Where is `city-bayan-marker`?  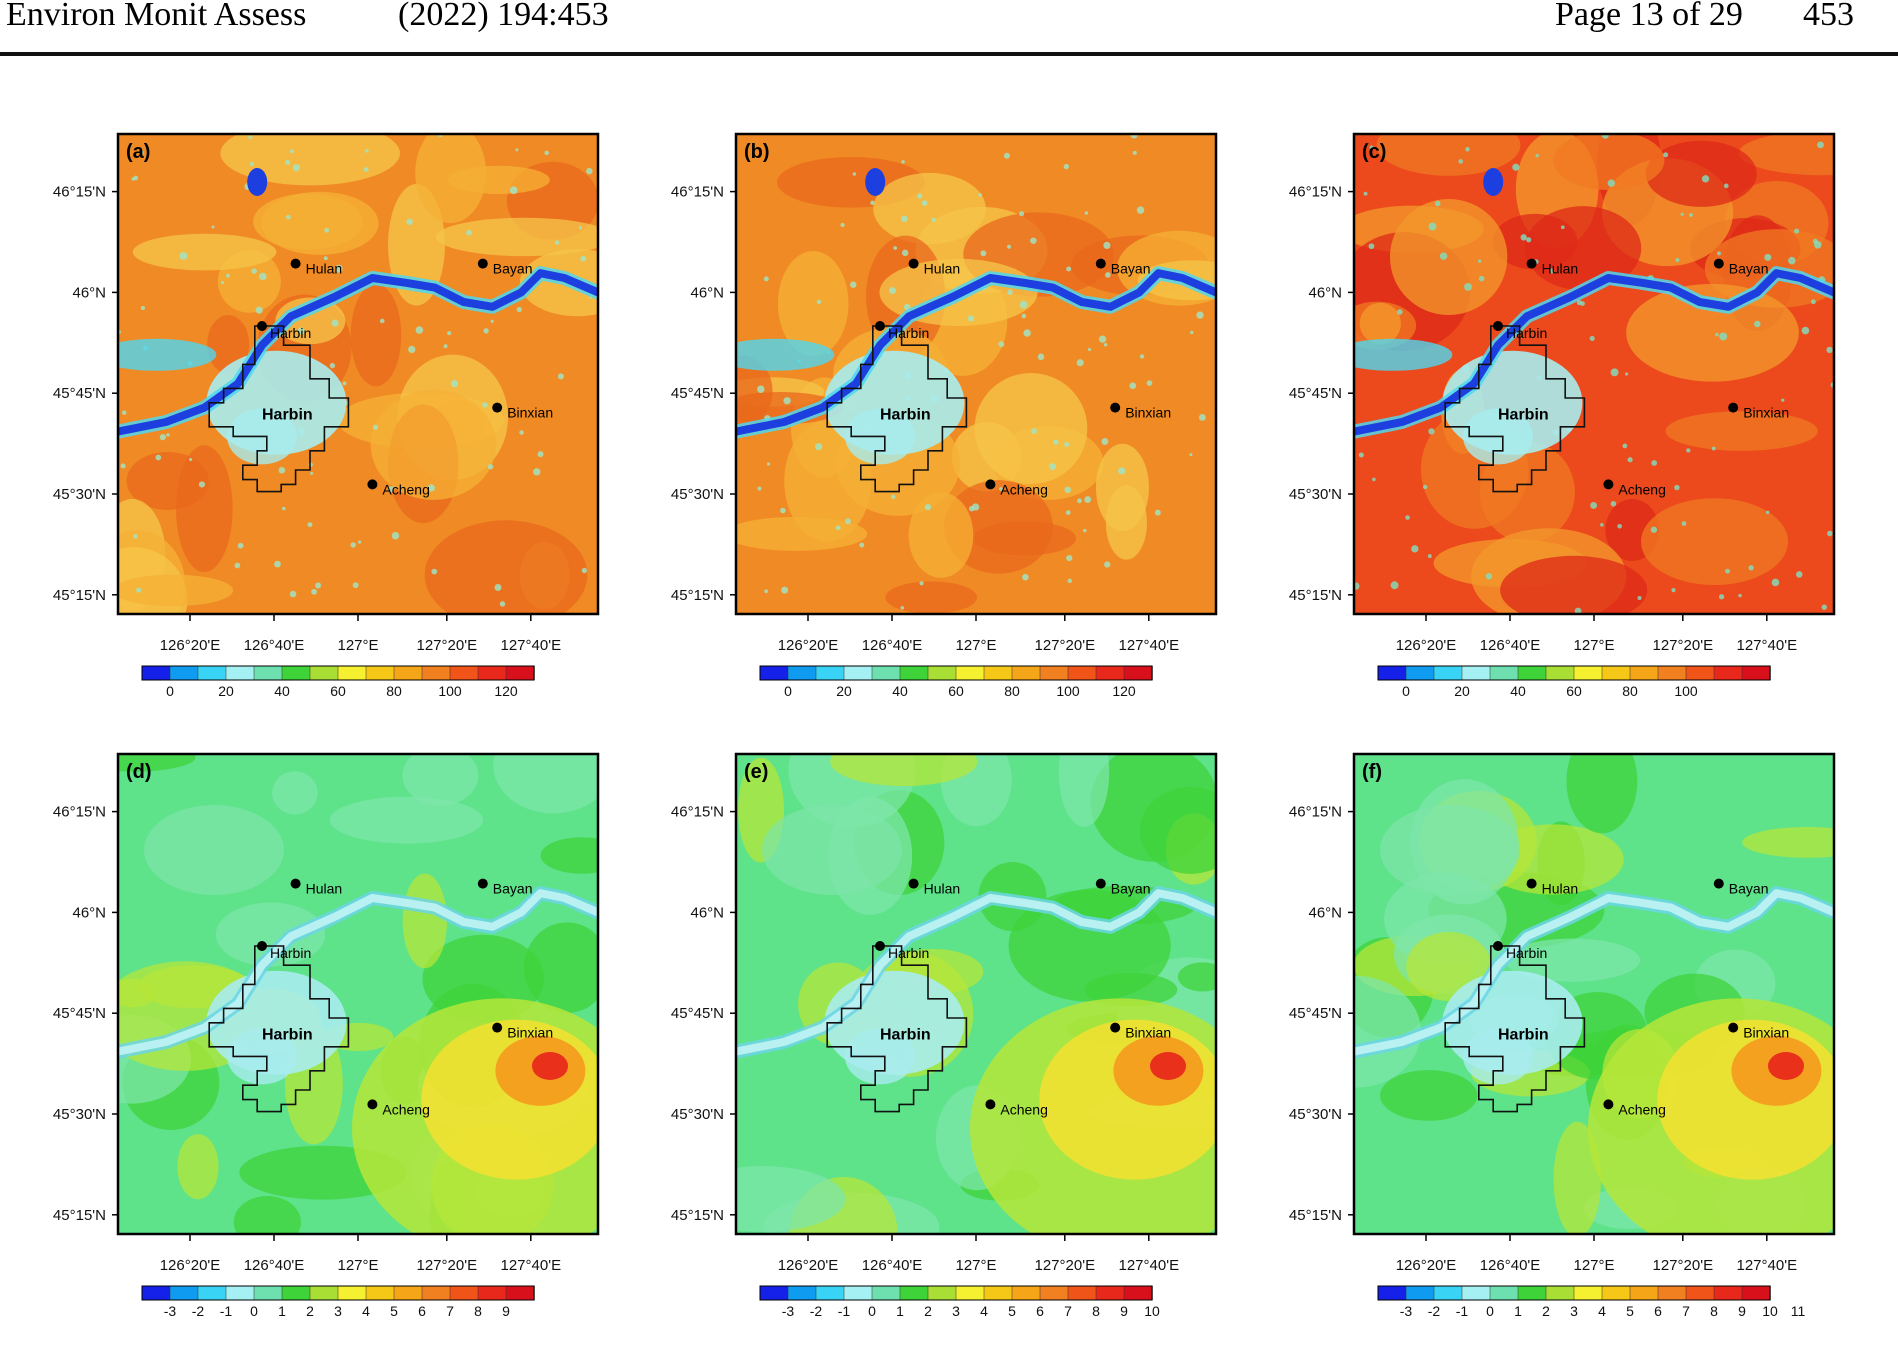
city-bayan-marker is located at coordinates (1719, 884).